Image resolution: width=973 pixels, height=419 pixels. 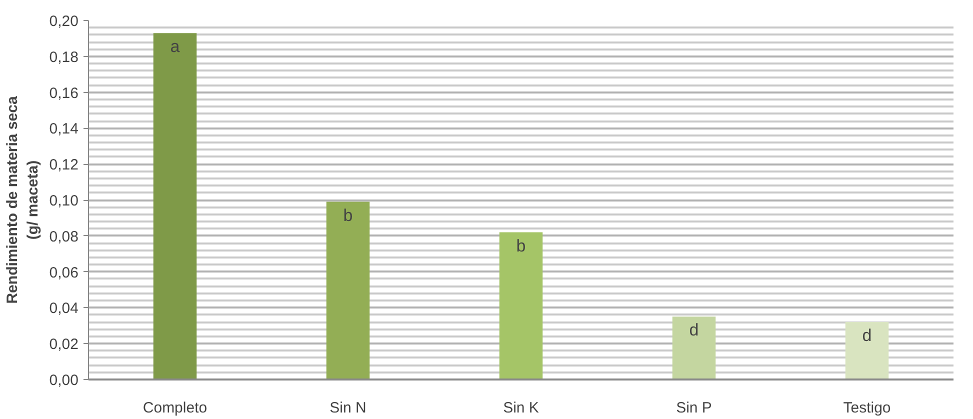 What do you see at coordinates (694, 408) in the screenshot?
I see `x-tick-label: Sin P` at bounding box center [694, 408].